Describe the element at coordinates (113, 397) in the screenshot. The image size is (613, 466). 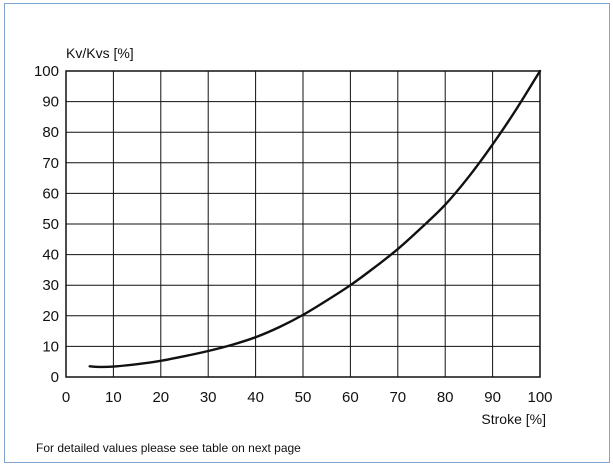
I see `x-tick-label: 10` at that location.